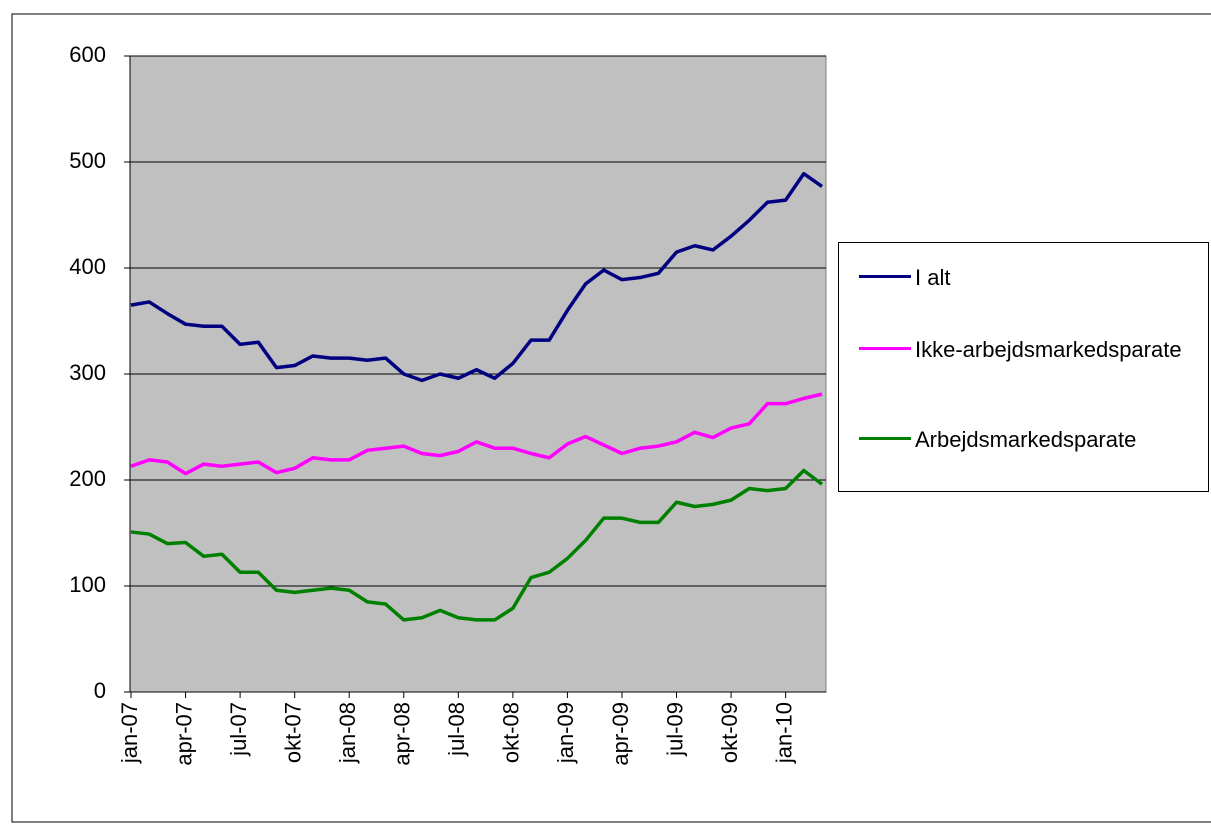 This screenshot has height=825, width=1211. Describe the element at coordinates (1048, 349) in the screenshot. I see `legend-label: Ikke-arbejdsmarkedsparate` at that location.